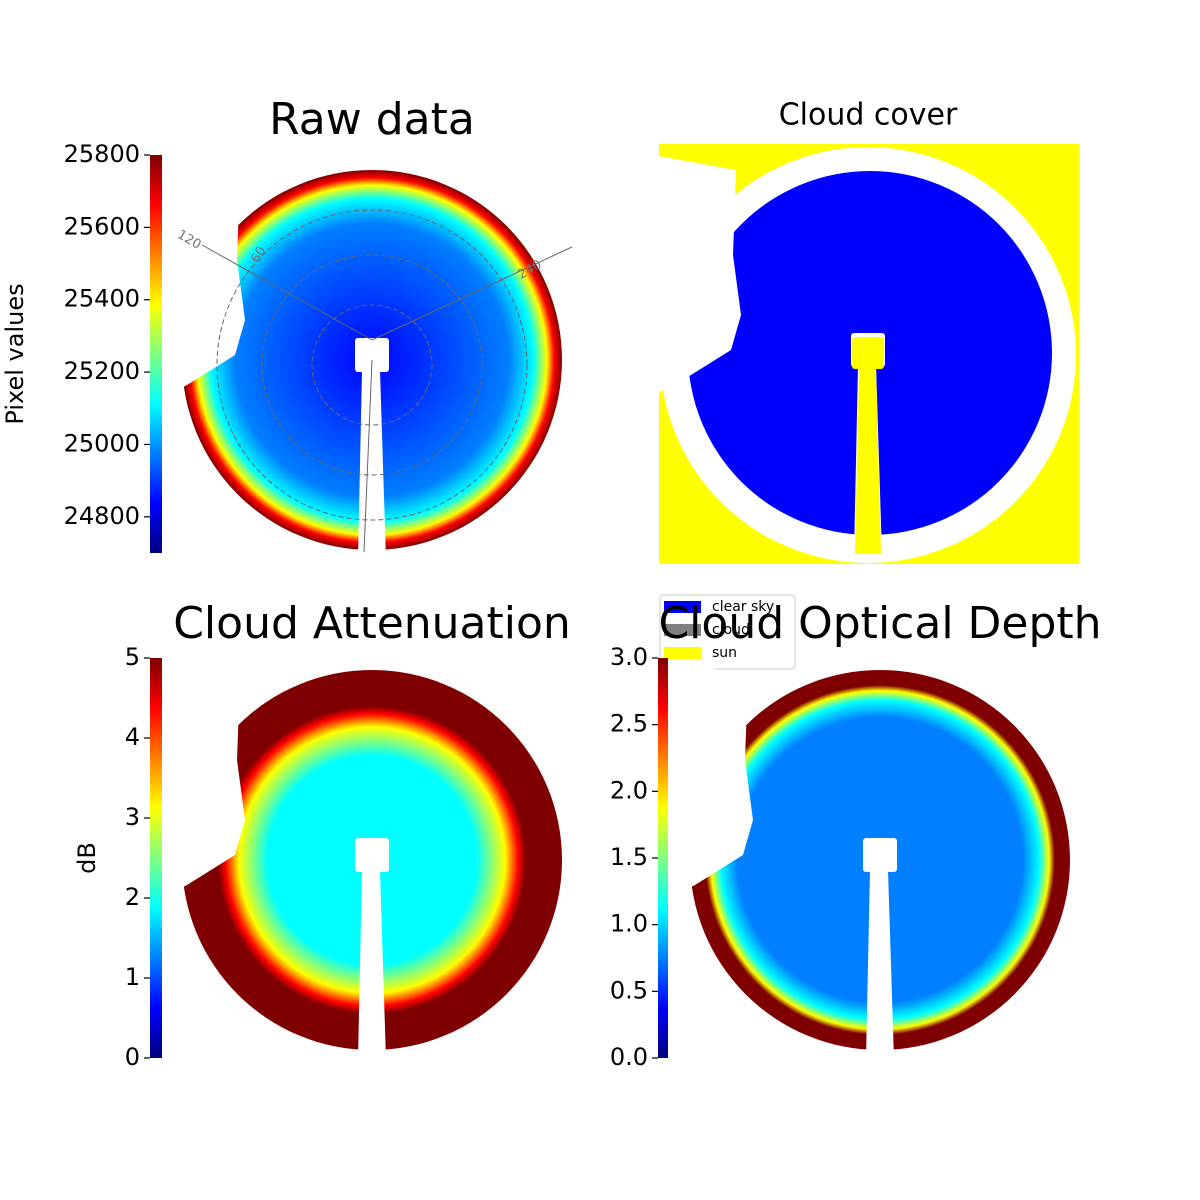  I want to click on colorbar-tick-label: 1, so click(132, 977).